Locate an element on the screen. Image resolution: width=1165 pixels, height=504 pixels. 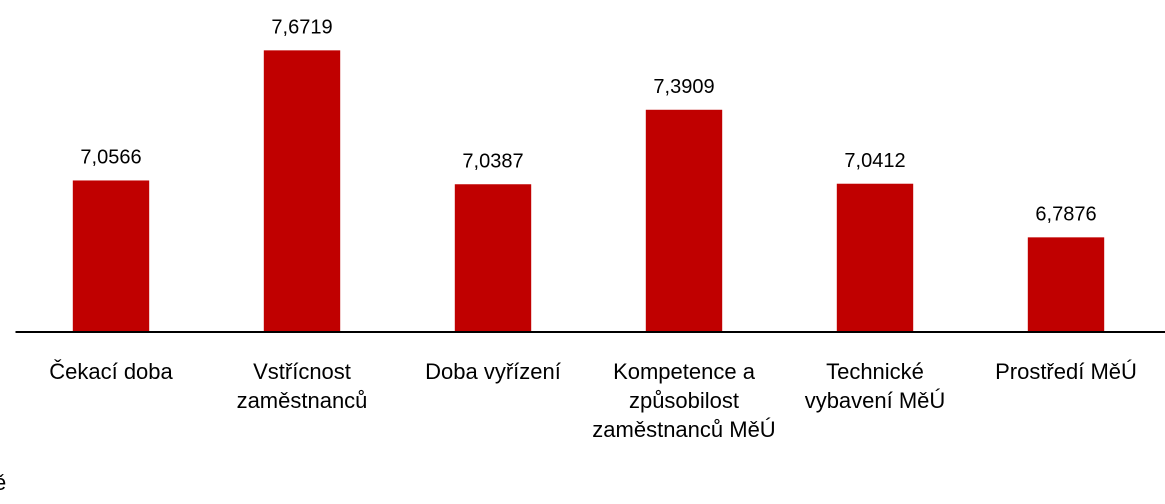
value-label: 6,7876 is located at coordinates (1065, 215).